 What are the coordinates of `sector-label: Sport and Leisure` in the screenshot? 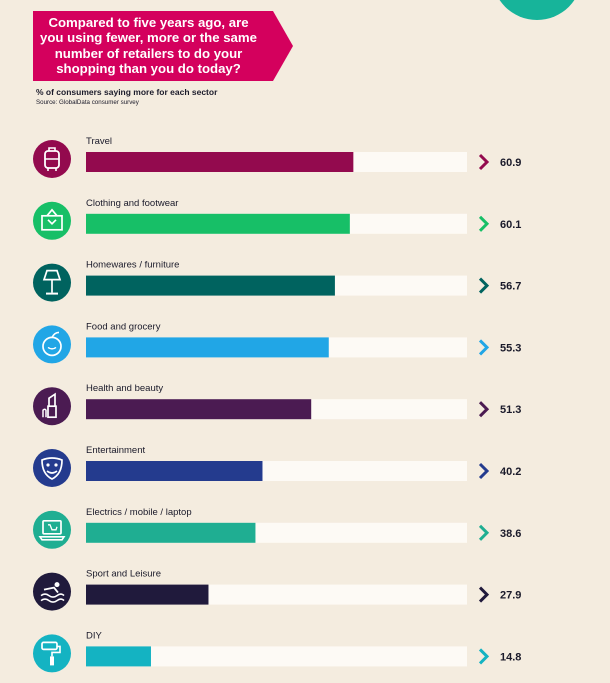 It's located at (123, 574).